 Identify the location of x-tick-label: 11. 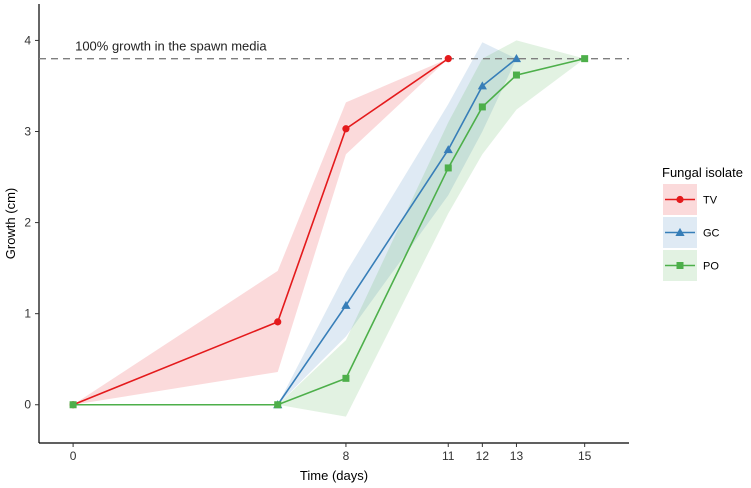
(448, 456).